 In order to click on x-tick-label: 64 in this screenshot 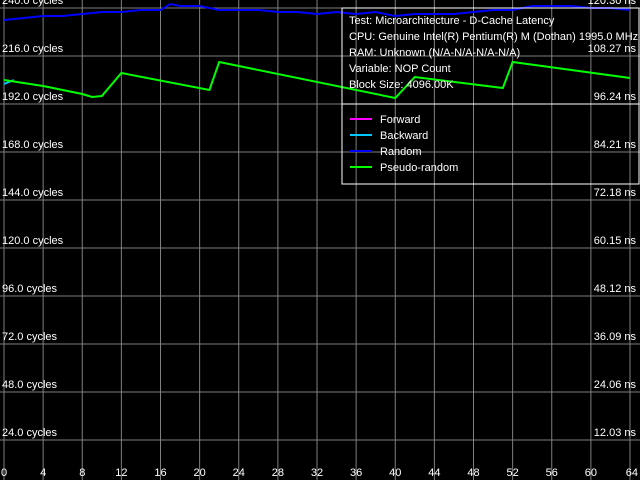, I will do `click(632, 473)`.